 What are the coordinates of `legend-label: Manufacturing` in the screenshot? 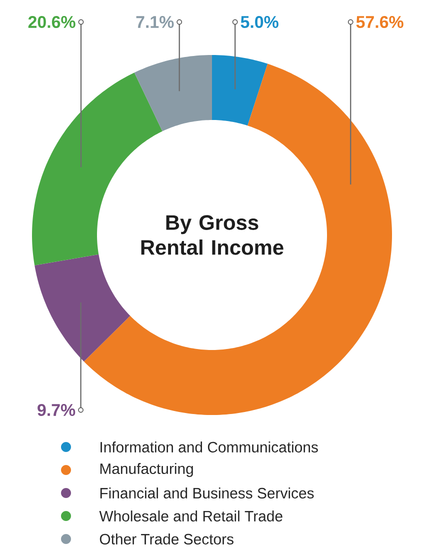 It's located at (146, 470).